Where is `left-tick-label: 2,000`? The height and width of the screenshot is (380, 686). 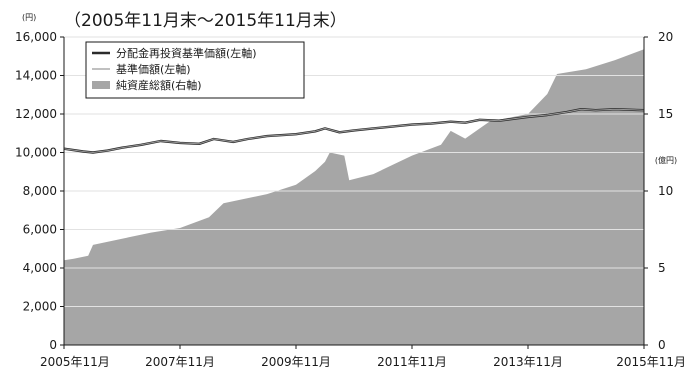 left-tick-label: 2,000 is located at coordinates (40, 307).